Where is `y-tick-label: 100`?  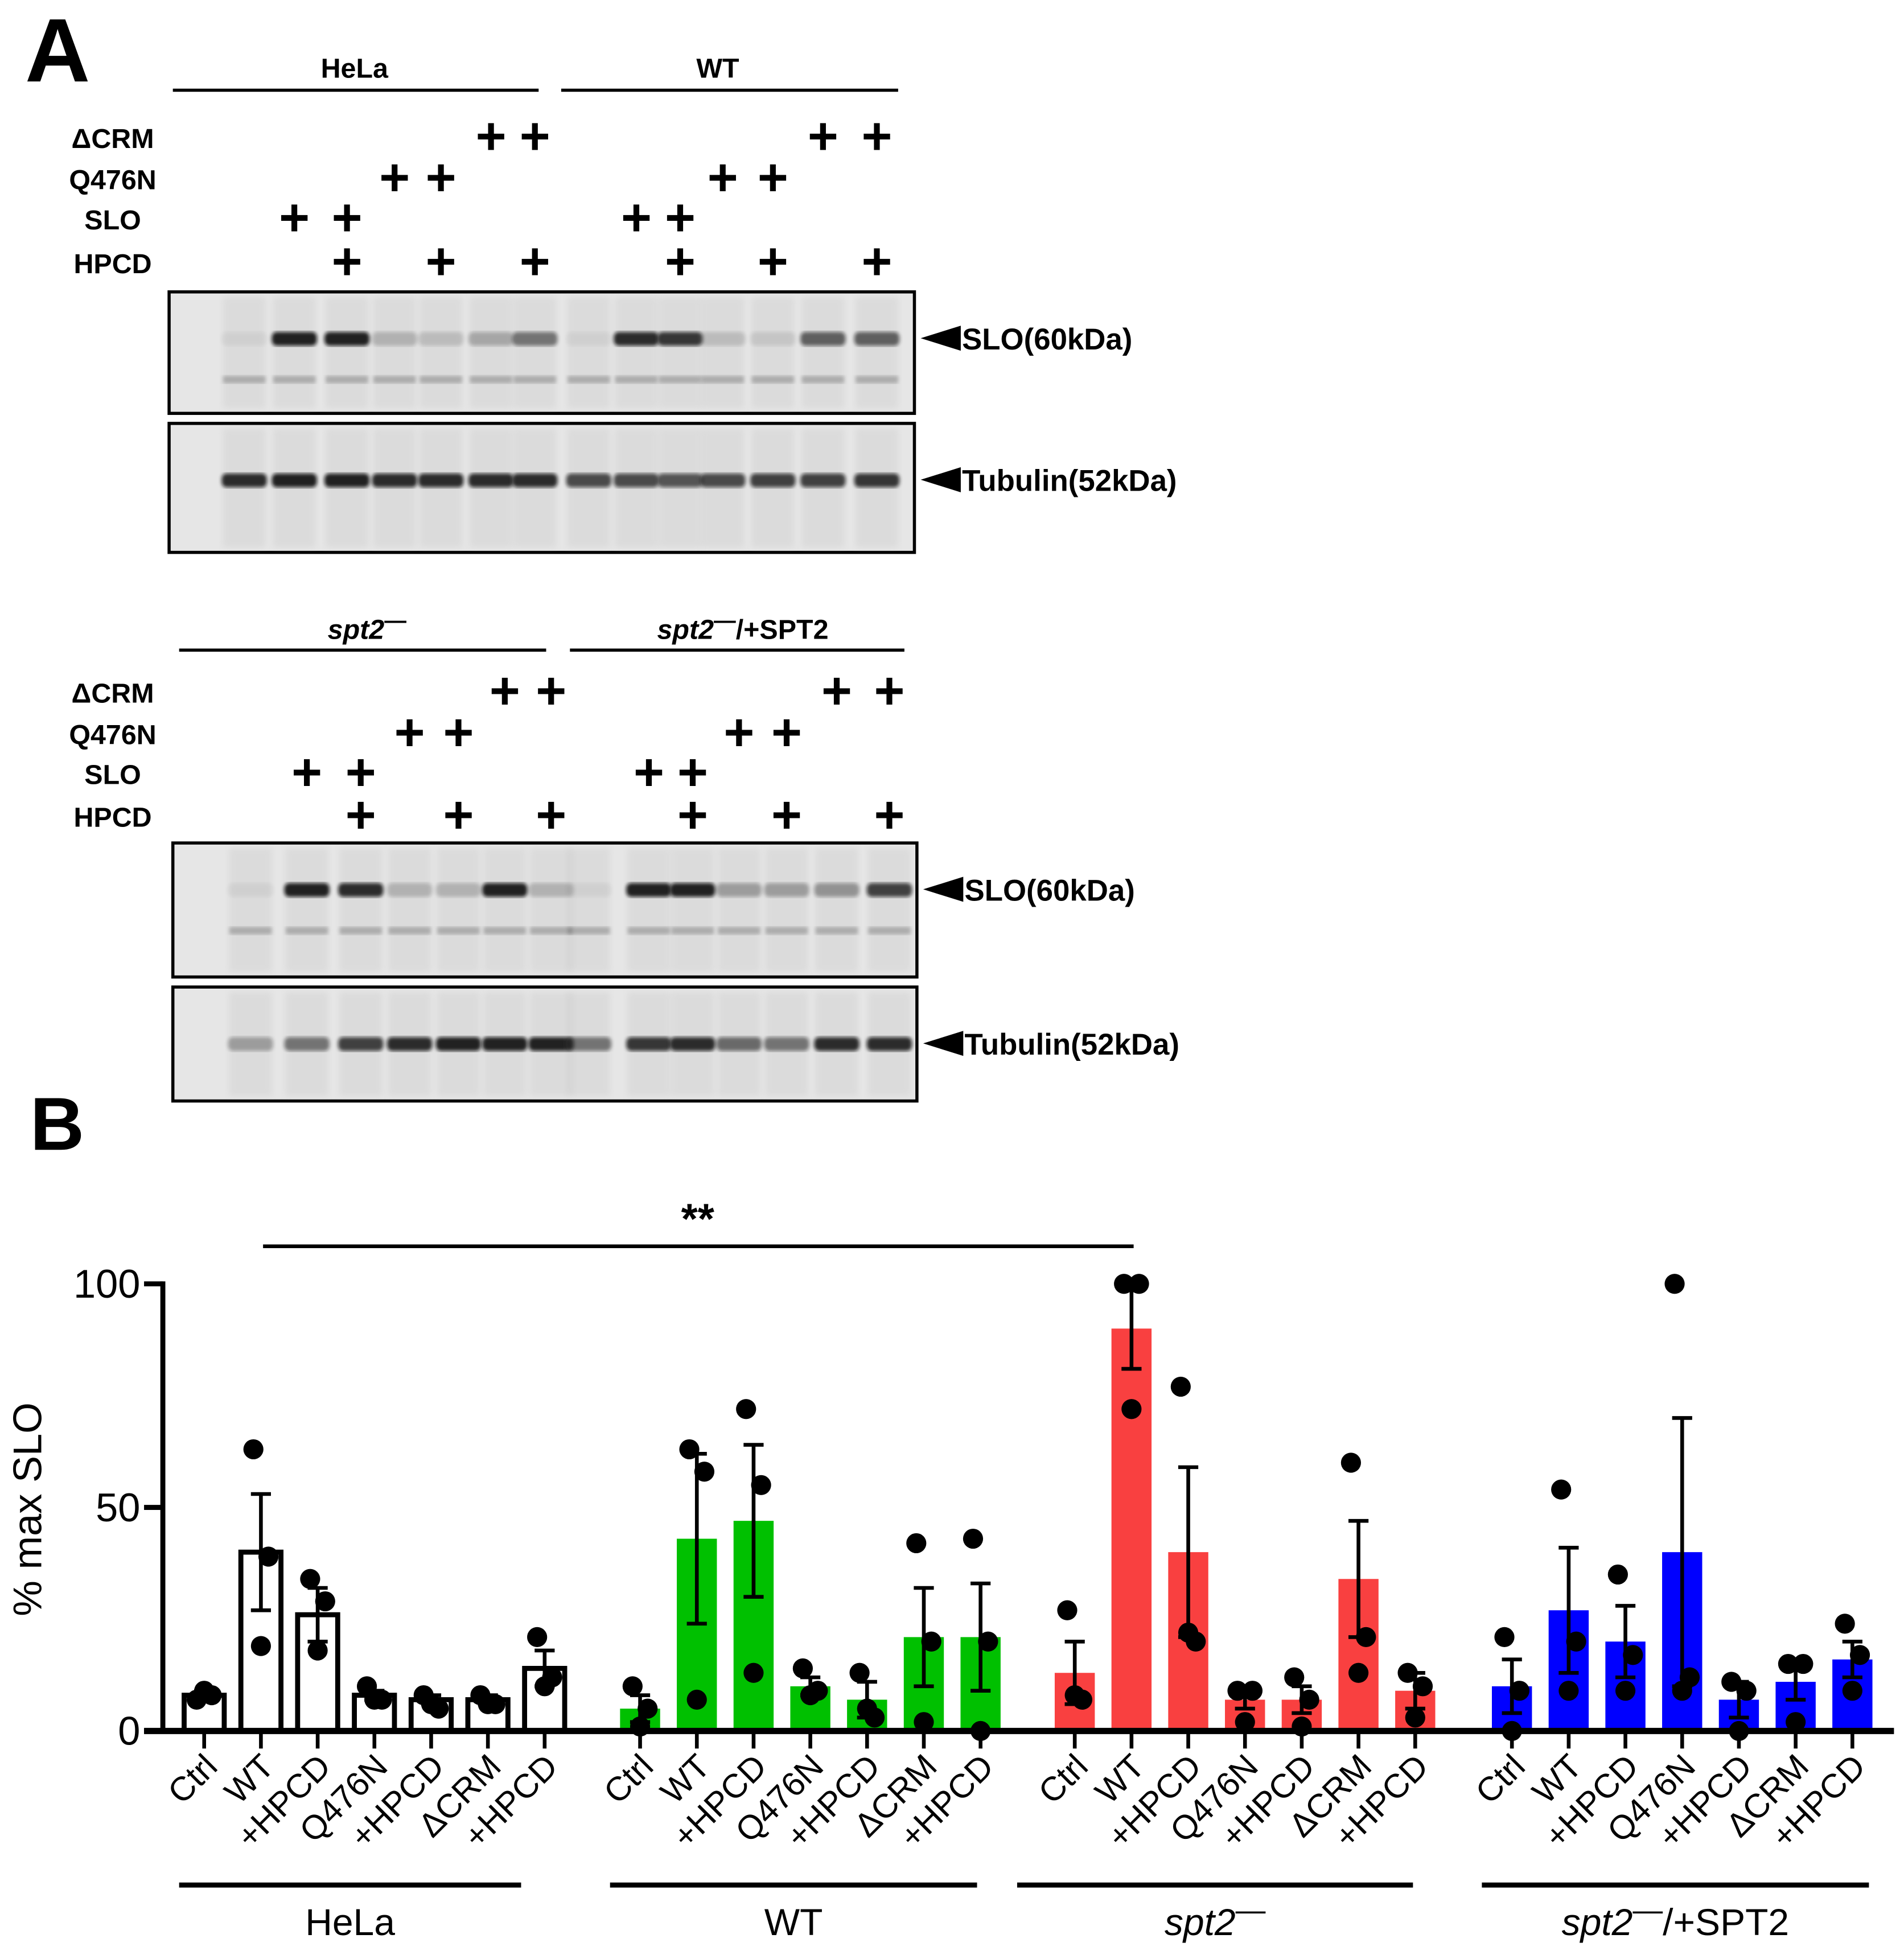 y-tick-label: 100 is located at coordinates (106, 1283).